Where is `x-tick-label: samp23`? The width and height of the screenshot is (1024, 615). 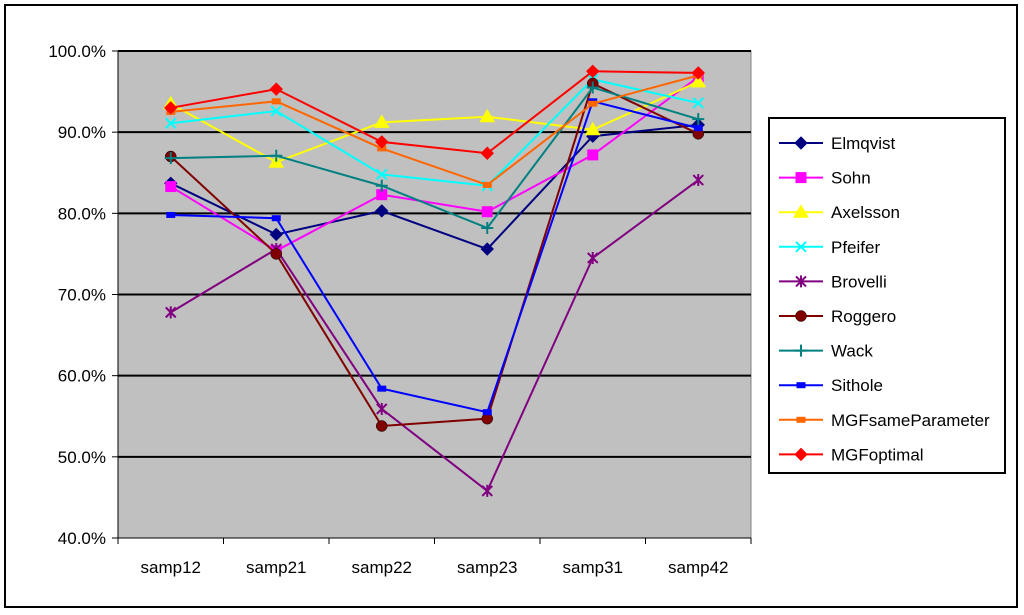 x-tick-label: samp23 is located at coordinates (487, 567).